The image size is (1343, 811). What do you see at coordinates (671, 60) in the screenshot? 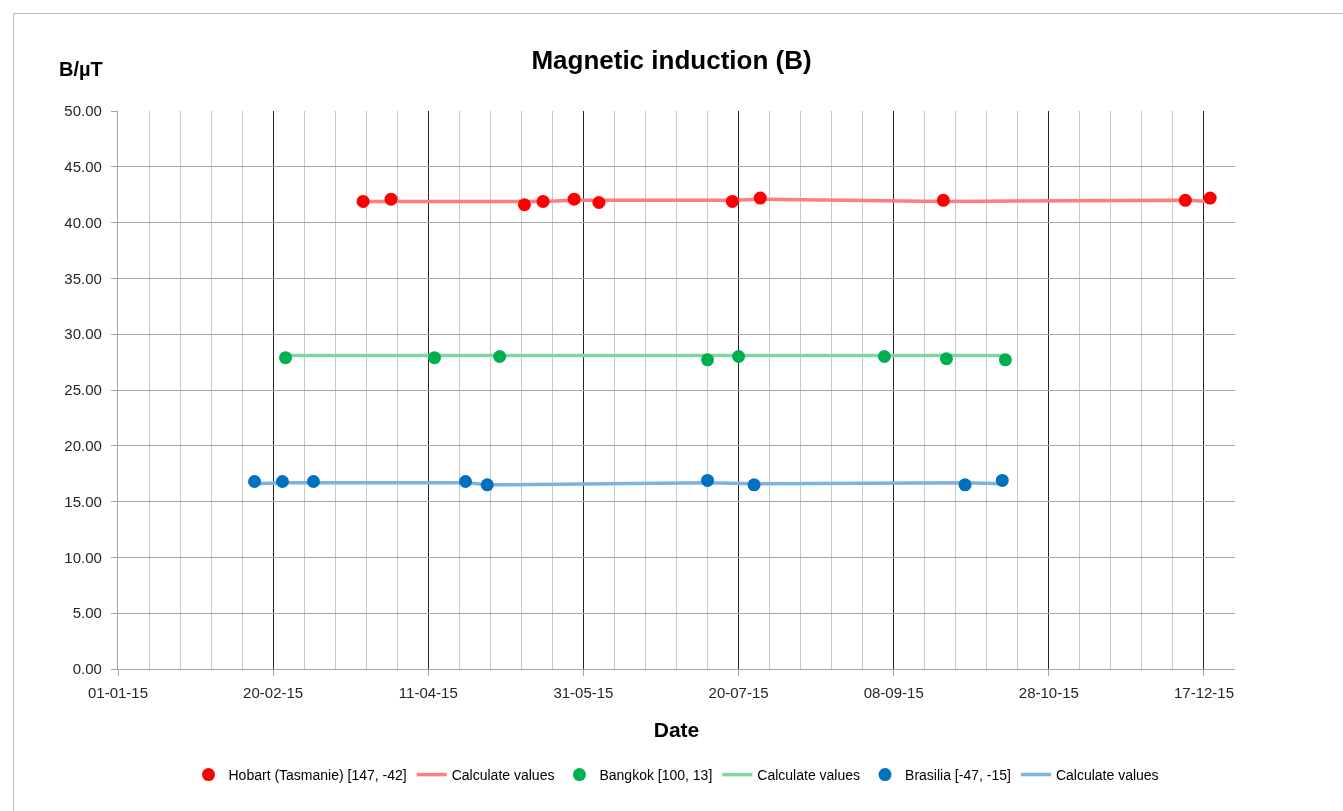
I see `chart-title: Magnetic induction (B)` at bounding box center [671, 60].